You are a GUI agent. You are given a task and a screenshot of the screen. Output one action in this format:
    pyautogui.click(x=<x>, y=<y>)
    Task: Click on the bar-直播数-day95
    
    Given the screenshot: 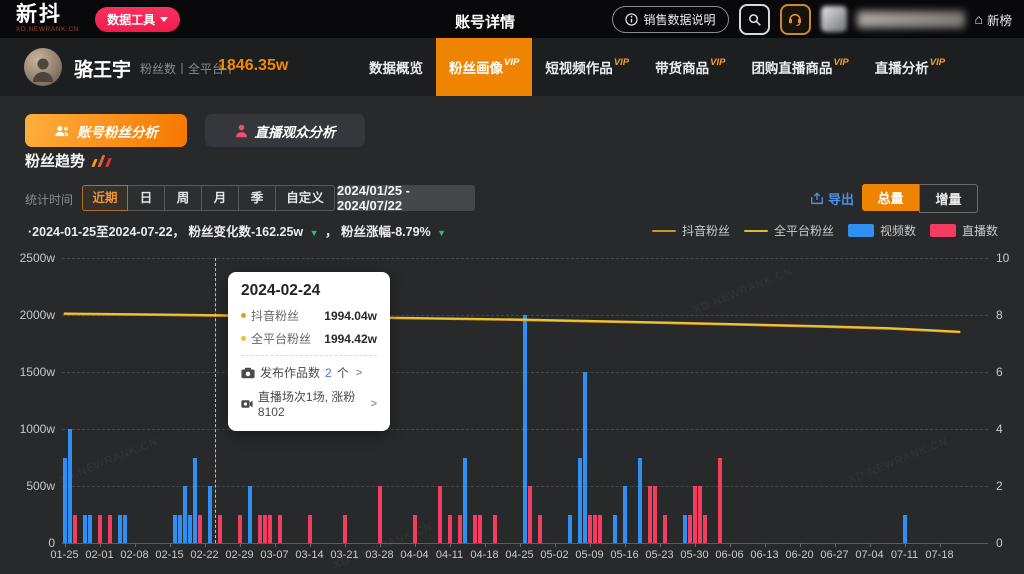 What is the action you would take?
    pyautogui.click(x=539, y=528)
    